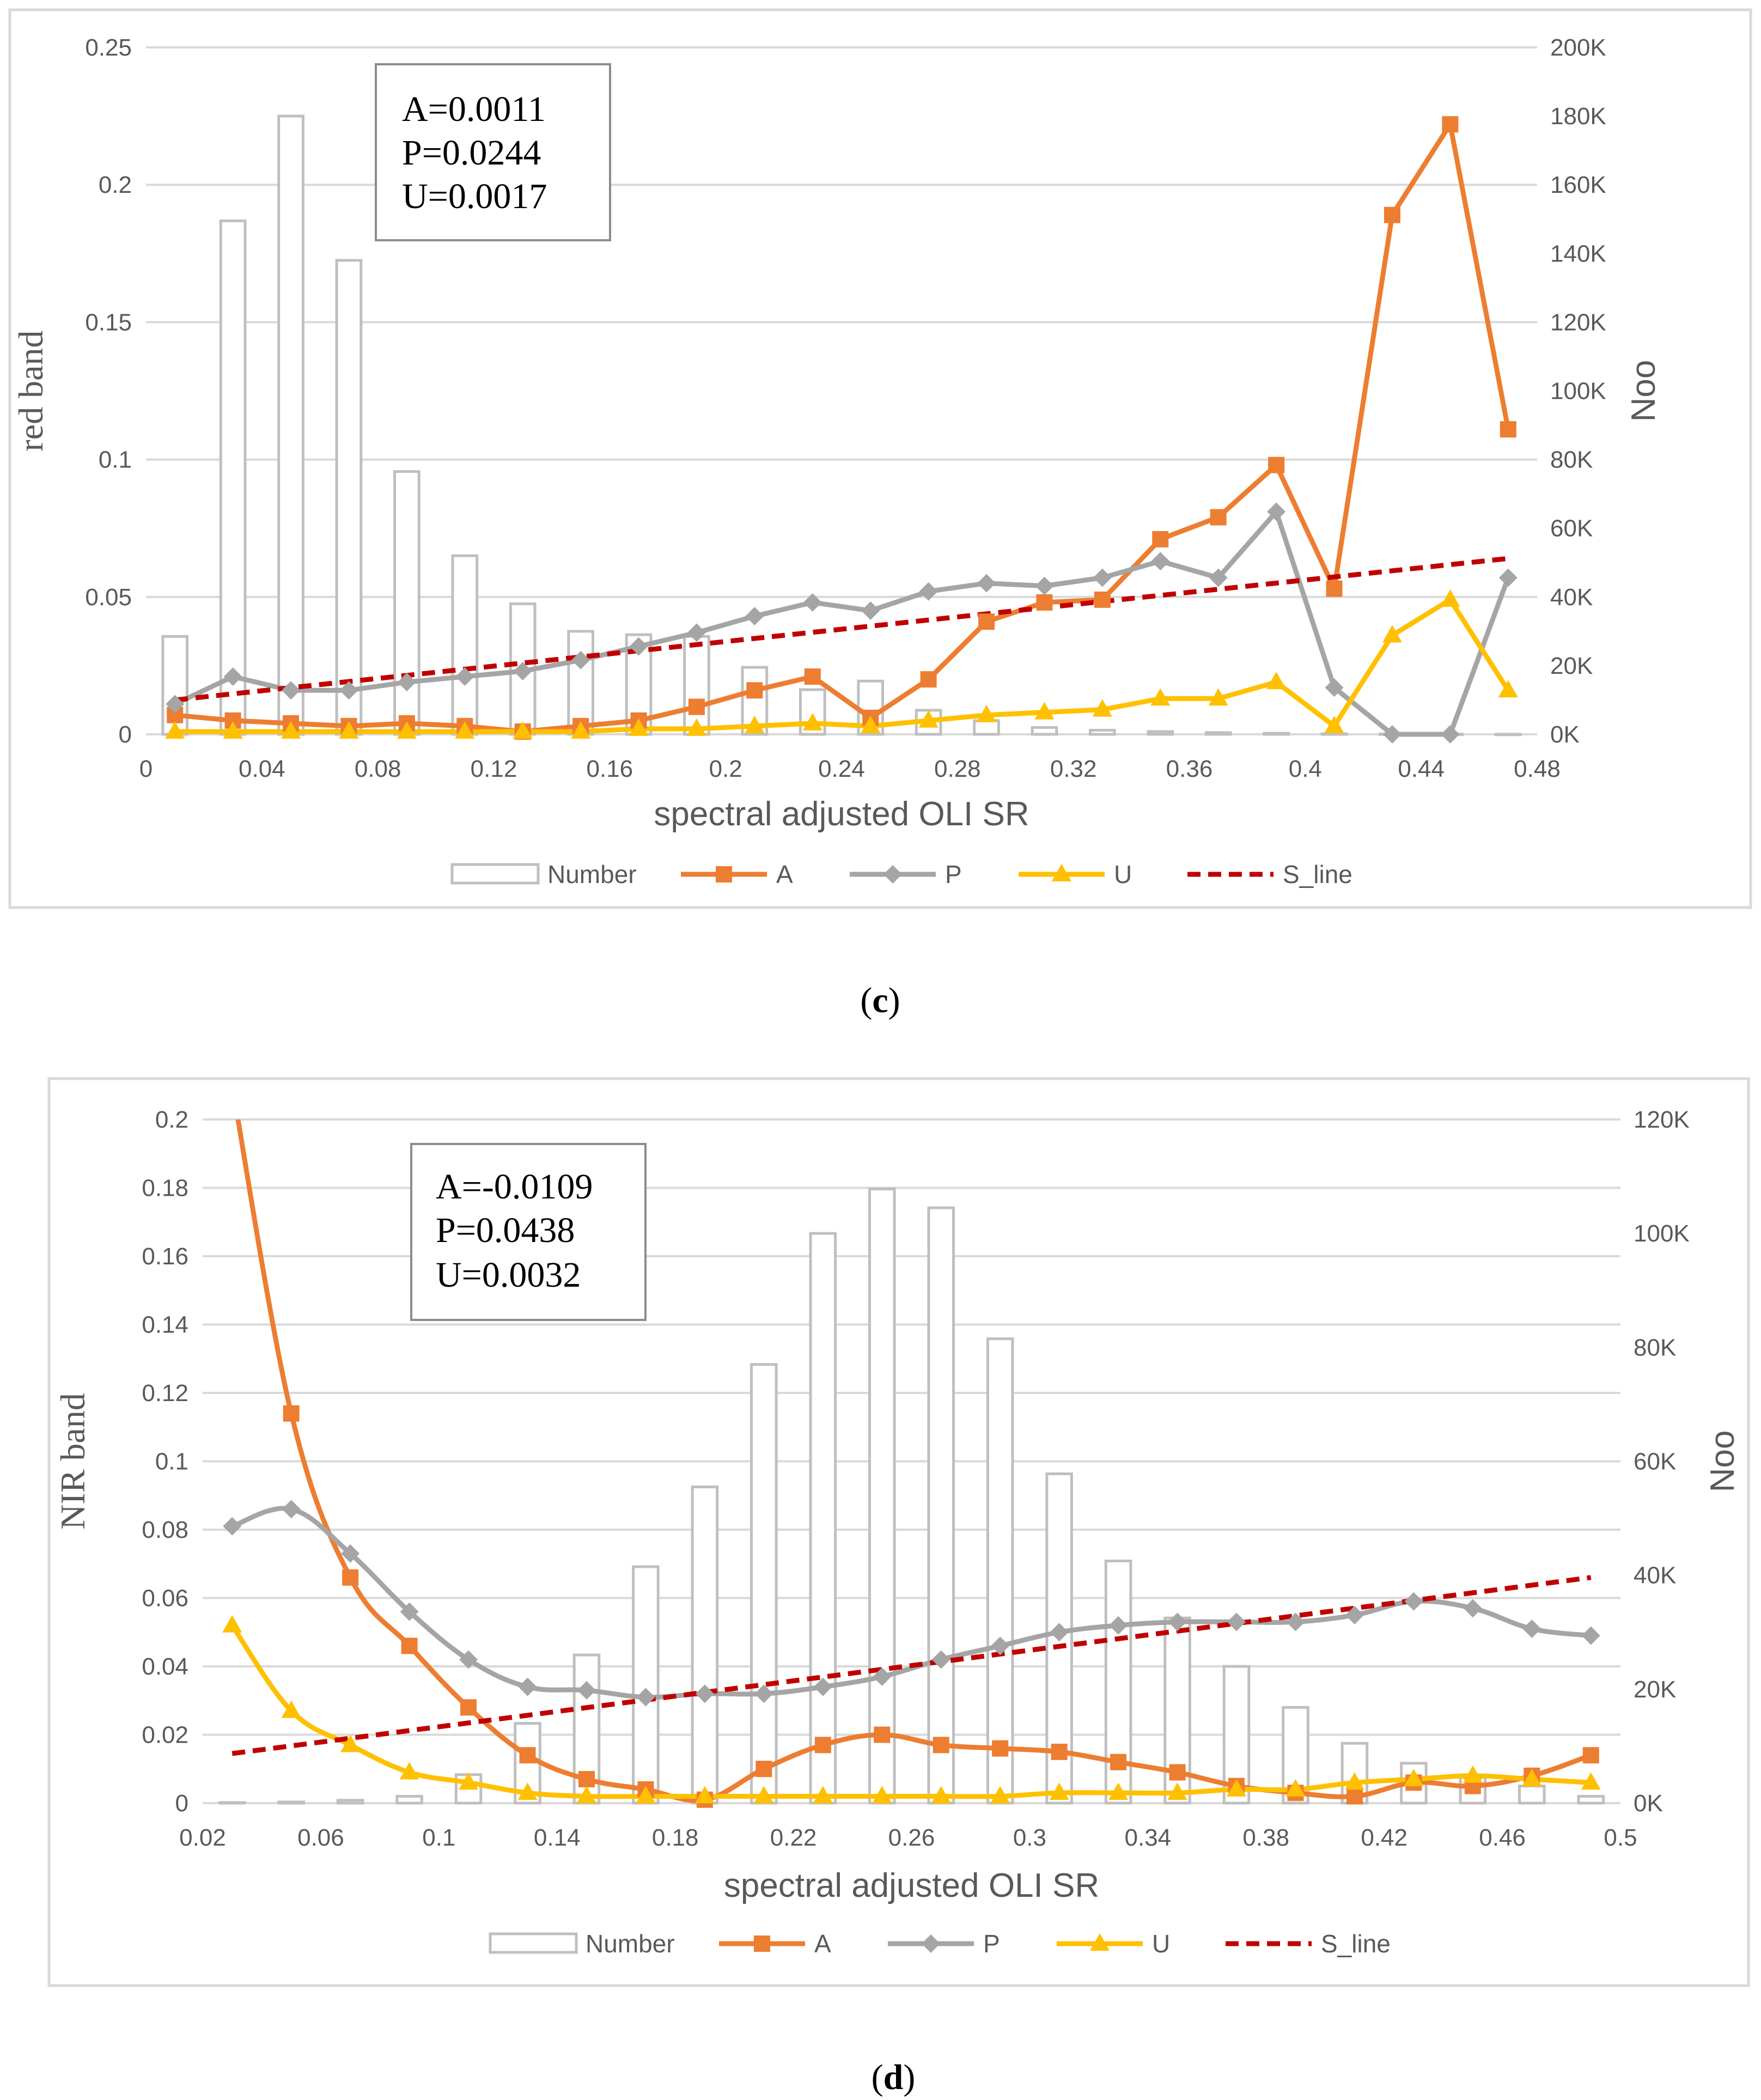  Describe the element at coordinates (1384, 1837) in the screenshot. I see `x-tick-label: 0.42` at that location.